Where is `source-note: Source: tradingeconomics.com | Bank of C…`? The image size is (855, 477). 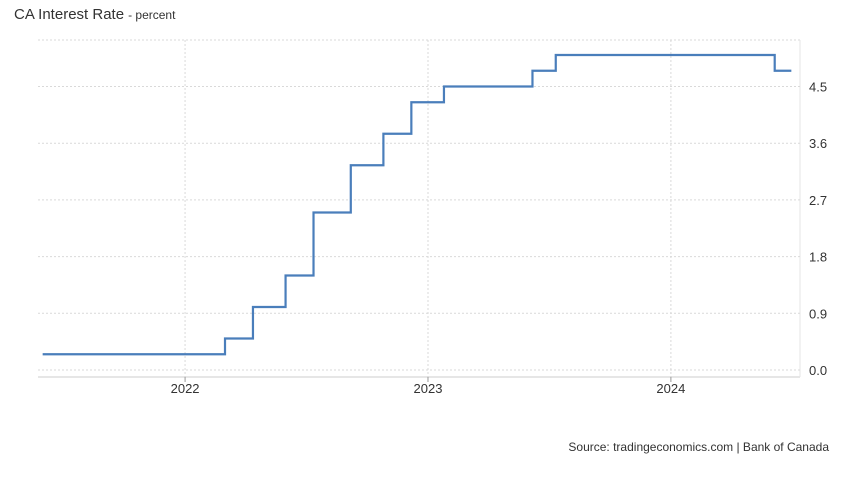
source-note: Source: tradingeconomics.com | Bank of C… is located at coordinates (698, 447).